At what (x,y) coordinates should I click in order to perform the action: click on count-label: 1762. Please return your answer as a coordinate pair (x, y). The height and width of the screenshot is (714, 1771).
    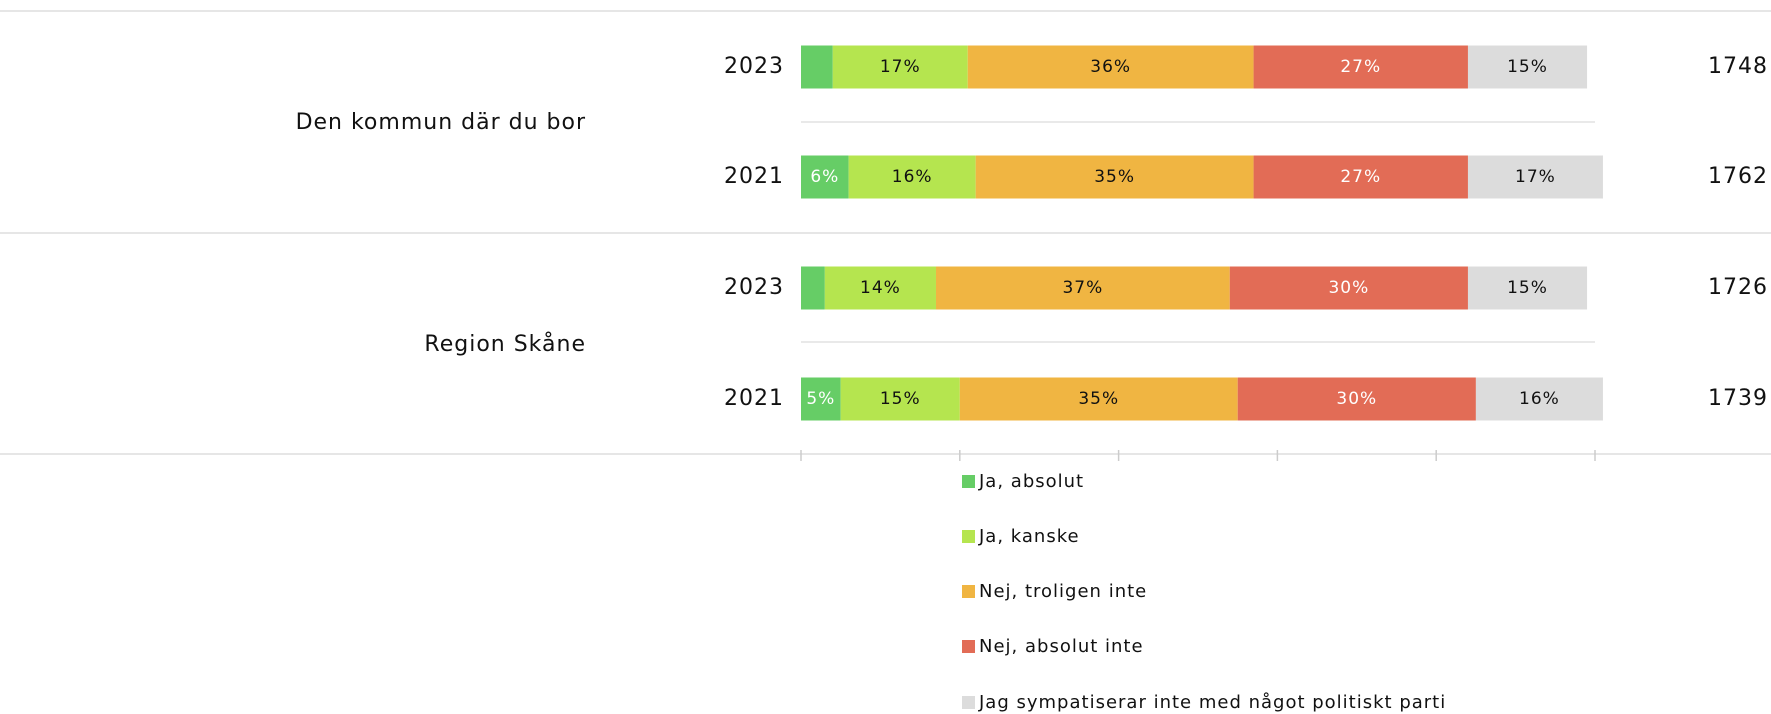
    Looking at the image, I should click on (1738, 176).